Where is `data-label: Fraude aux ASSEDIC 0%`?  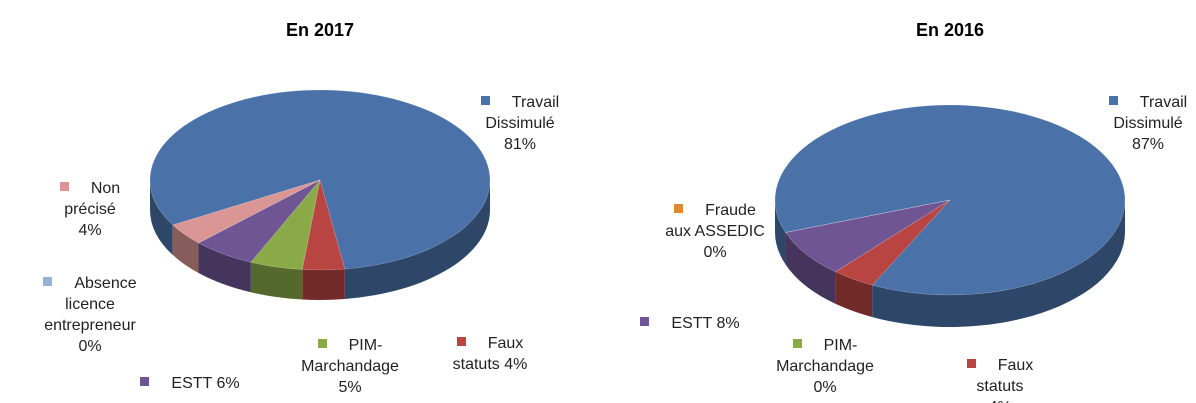 data-label: Fraude aux ASSEDIC 0% is located at coordinates (715, 231).